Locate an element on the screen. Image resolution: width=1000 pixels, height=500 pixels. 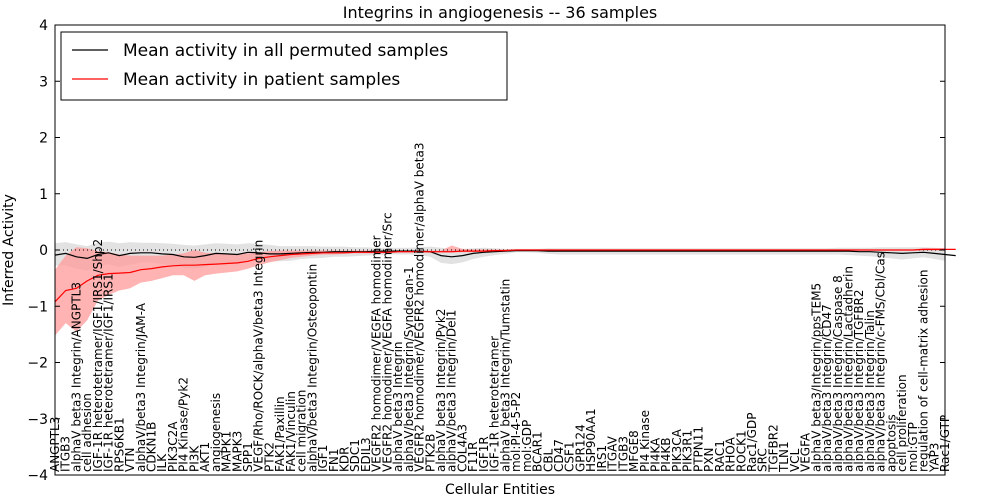
y-tick-label: −1 is located at coordinates (37, 307).